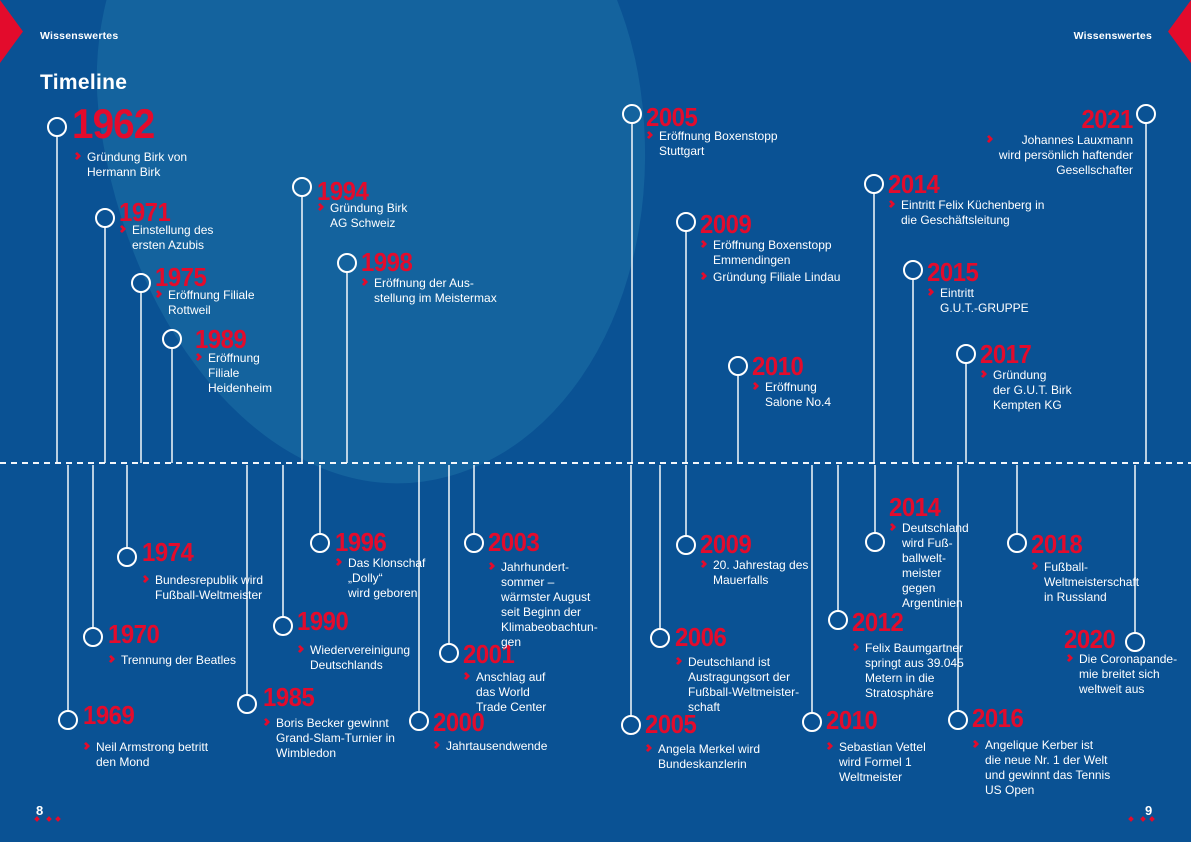  What do you see at coordinates (84, 82) in the screenshot?
I see `page-title: Timeline` at bounding box center [84, 82].